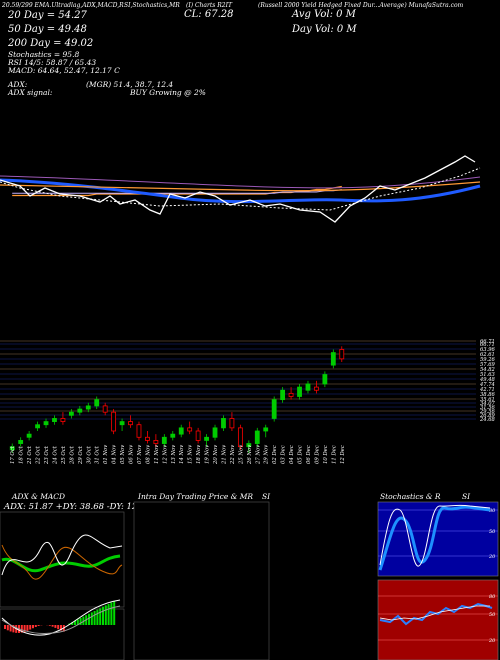 This screenshot has width=500, height=660. I want to click on dotted-ema-line, so click(240, 189).